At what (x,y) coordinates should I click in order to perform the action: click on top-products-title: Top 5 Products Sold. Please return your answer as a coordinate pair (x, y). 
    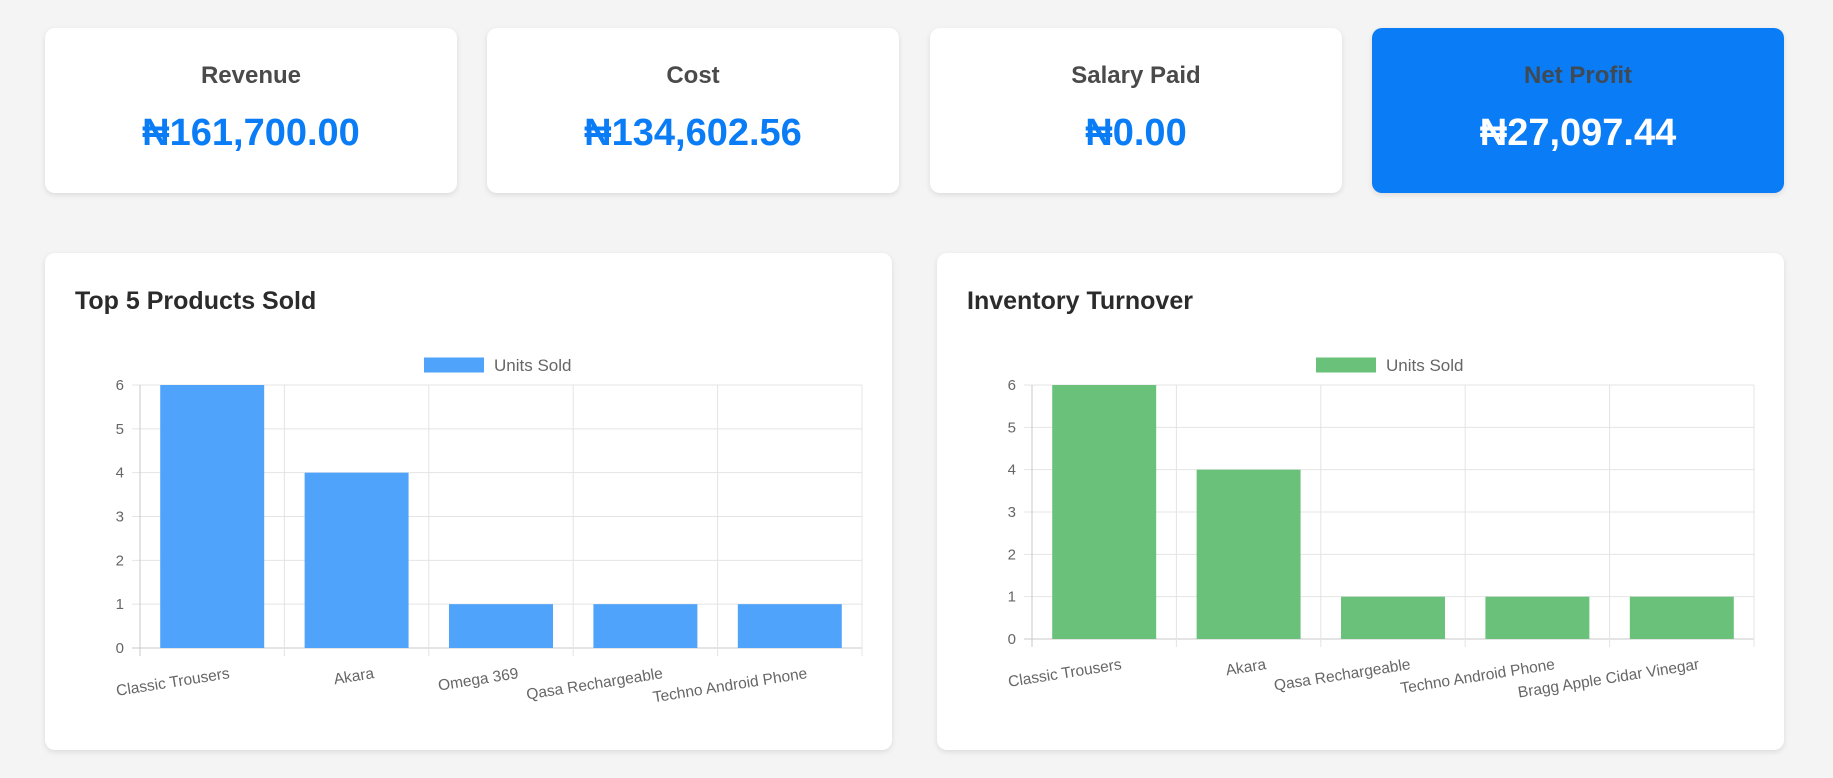
    Looking at the image, I should click on (196, 301).